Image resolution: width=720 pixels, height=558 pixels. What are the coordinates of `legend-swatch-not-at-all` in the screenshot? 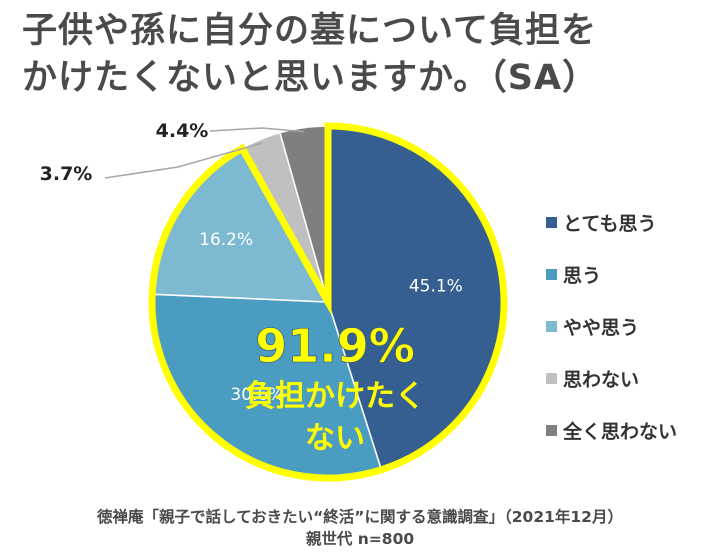 It's located at (551, 430).